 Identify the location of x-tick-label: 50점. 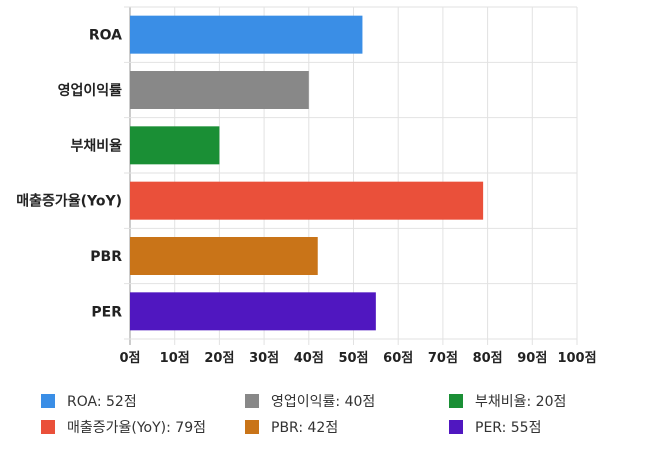
(353, 358).